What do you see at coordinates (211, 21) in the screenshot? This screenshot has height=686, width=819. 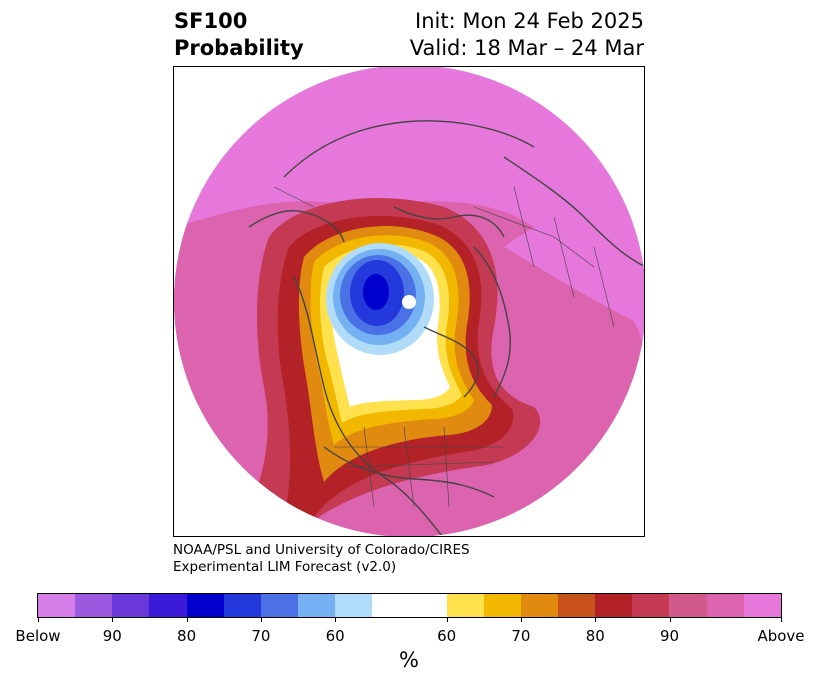 I see `title-variable: SF100` at bounding box center [211, 21].